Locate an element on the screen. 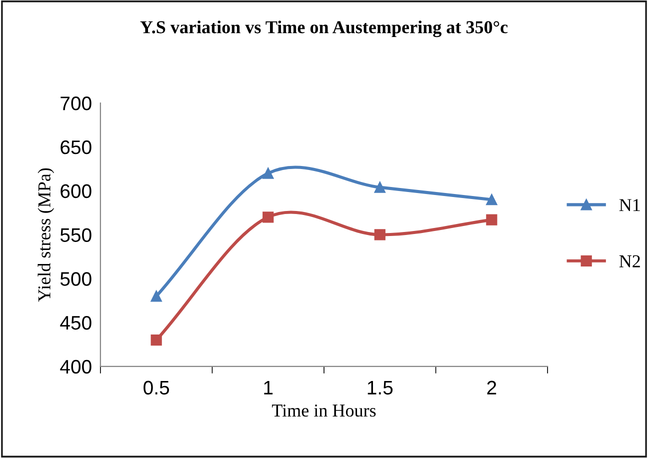  y-axis-title: Yield stress (MPa) is located at coordinates (46, 235).